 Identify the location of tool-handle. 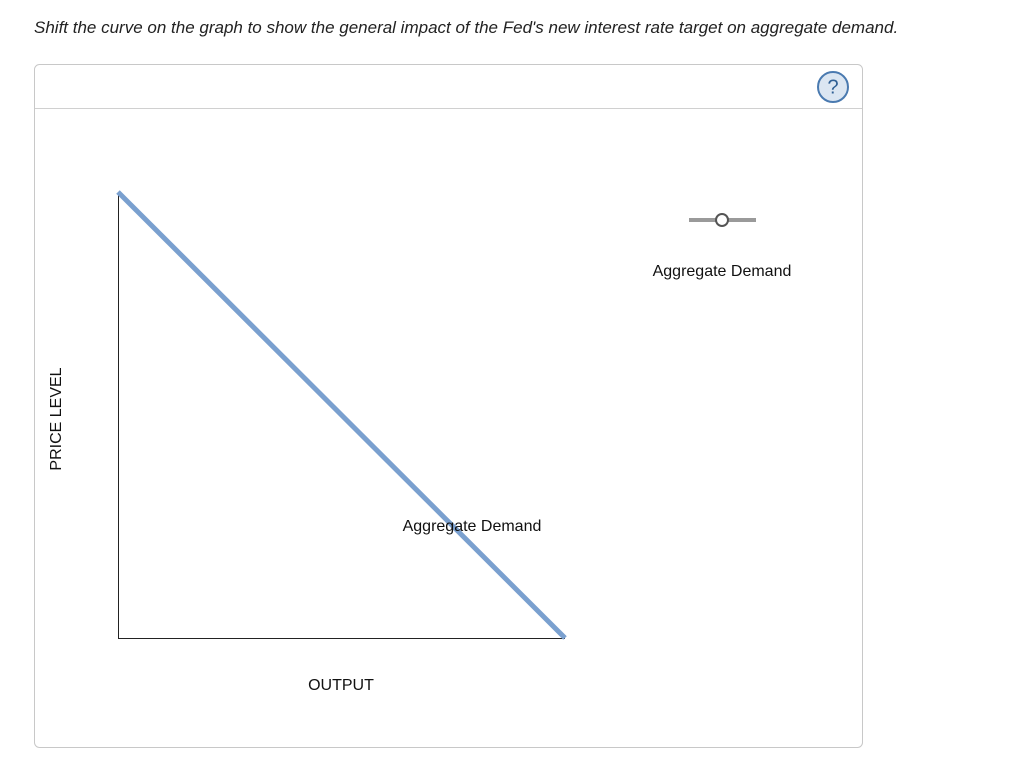
(722, 220).